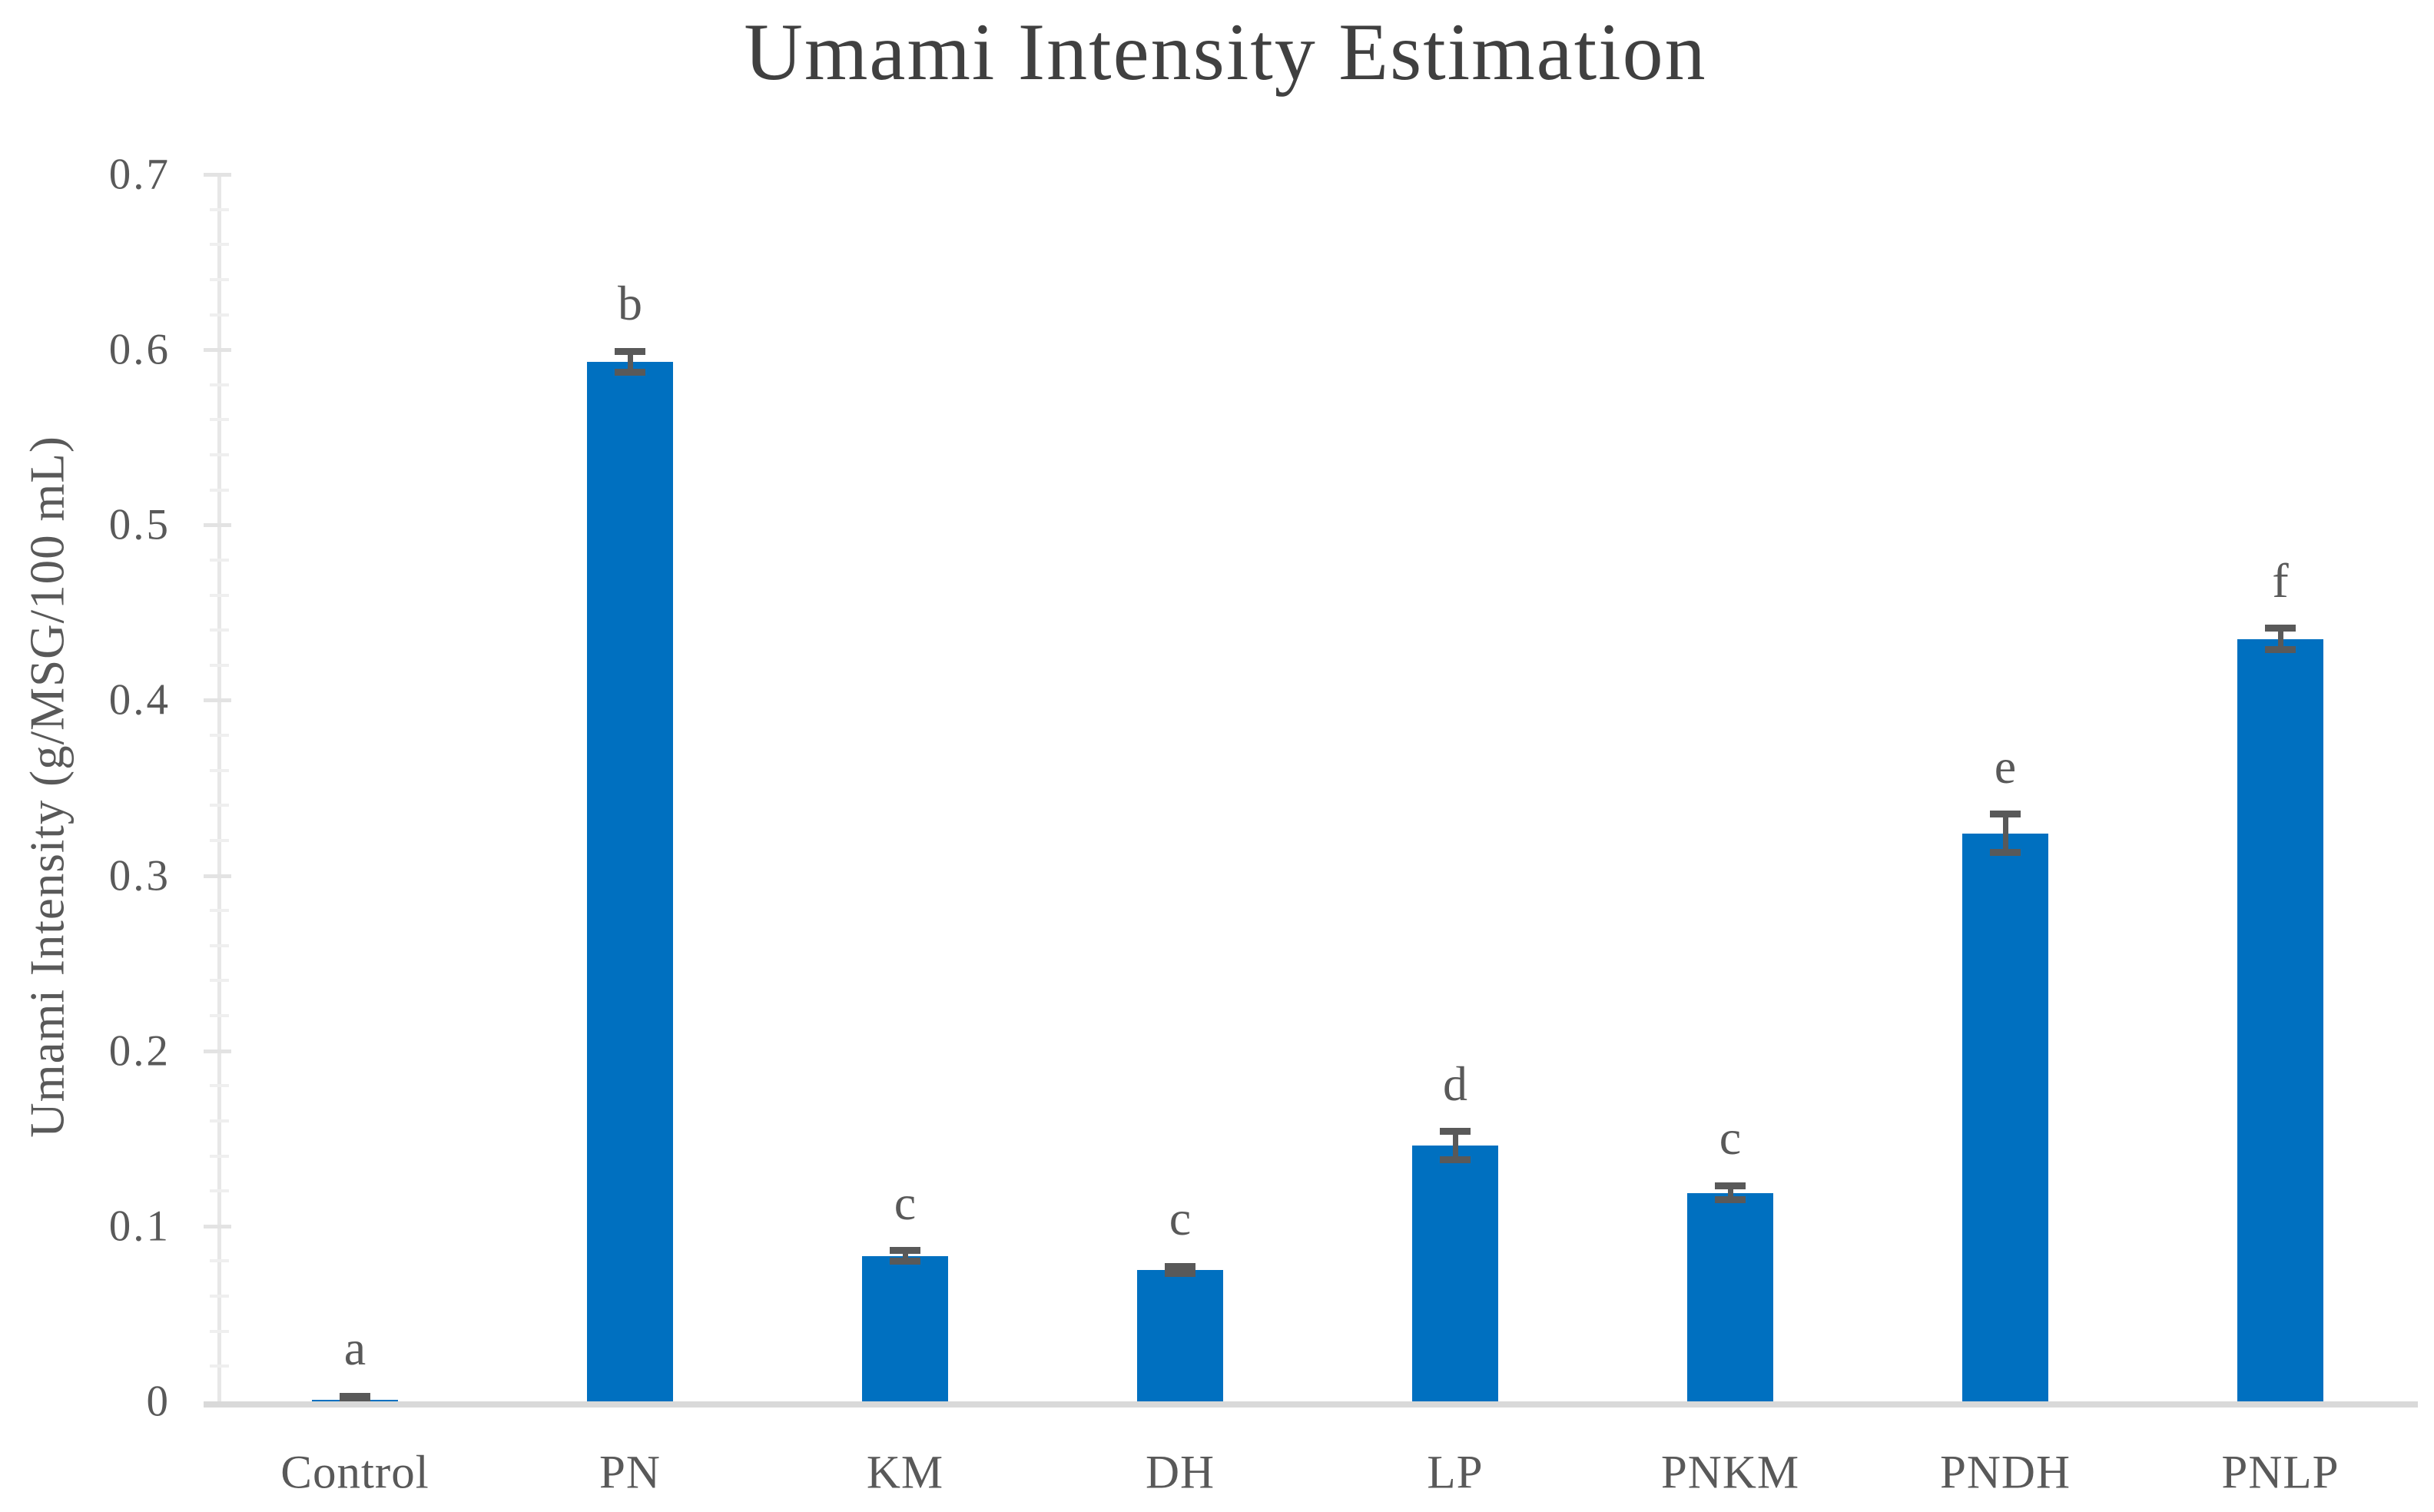  I want to click on sig-letter-PN: b, so click(630, 303).